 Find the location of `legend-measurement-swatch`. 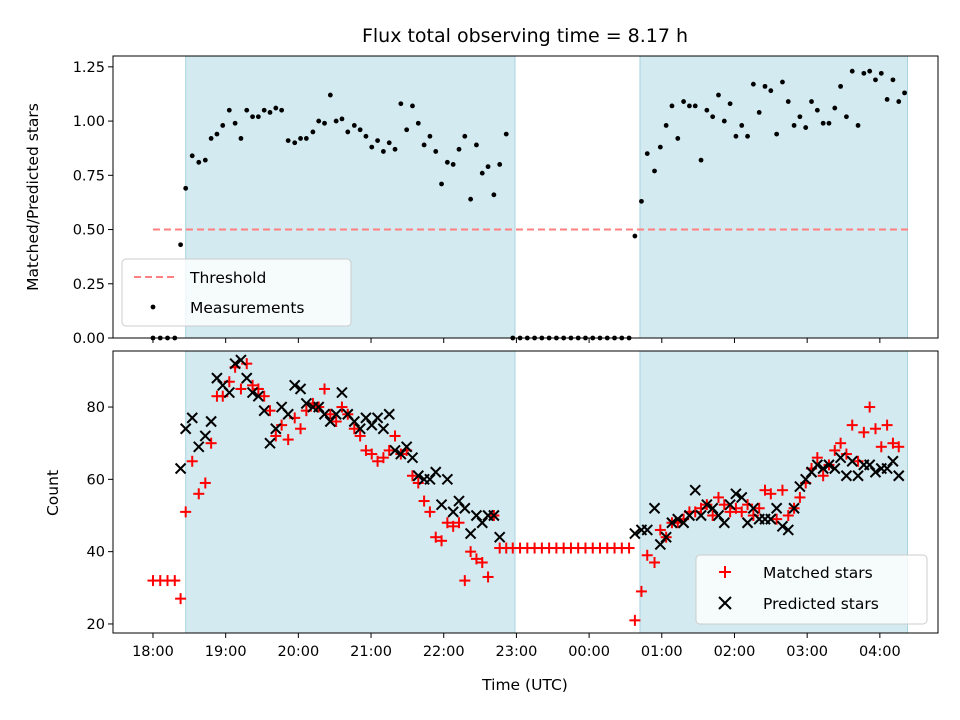

legend-measurement-swatch is located at coordinates (153, 307).